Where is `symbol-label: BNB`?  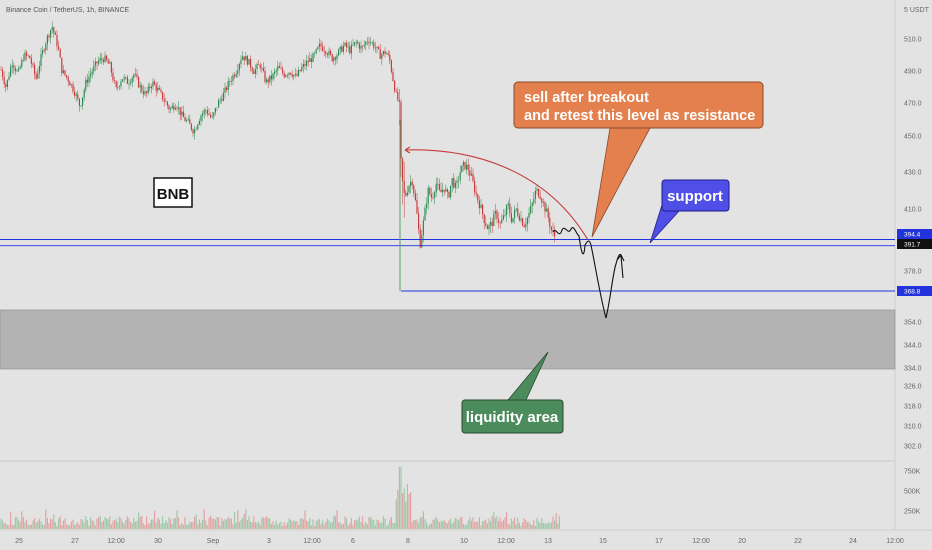 symbol-label: BNB is located at coordinates (173, 192).